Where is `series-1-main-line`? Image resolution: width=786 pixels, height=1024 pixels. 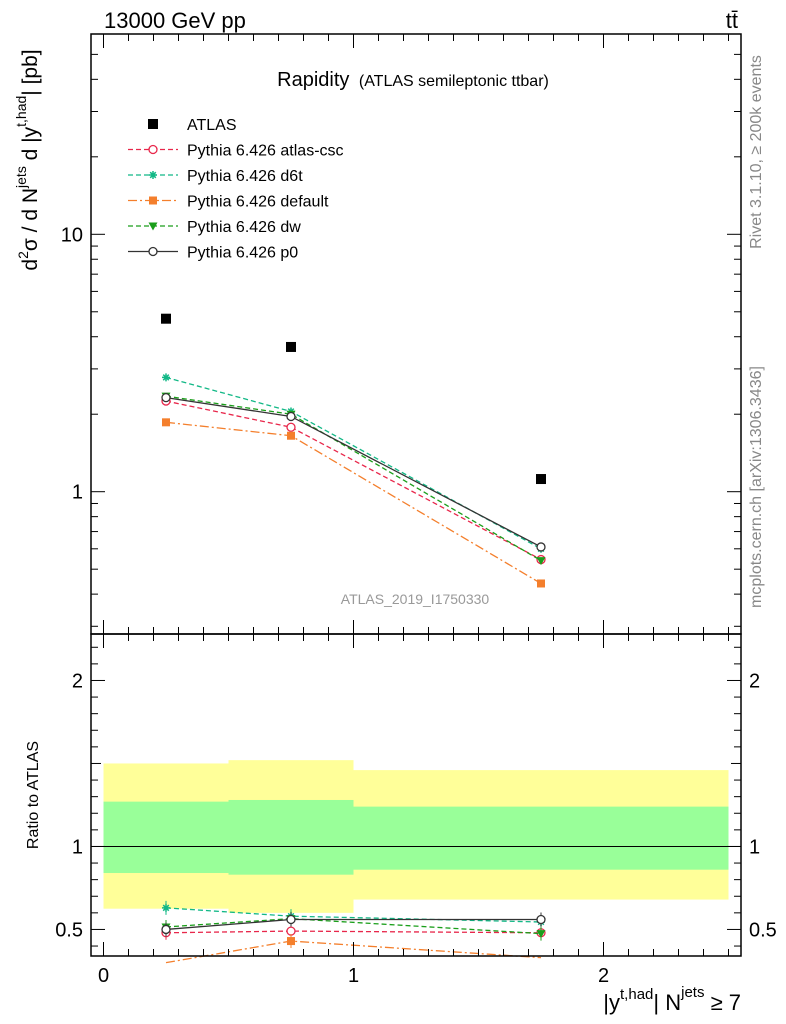
series-1-main-line is located at coordinates (353, 463).